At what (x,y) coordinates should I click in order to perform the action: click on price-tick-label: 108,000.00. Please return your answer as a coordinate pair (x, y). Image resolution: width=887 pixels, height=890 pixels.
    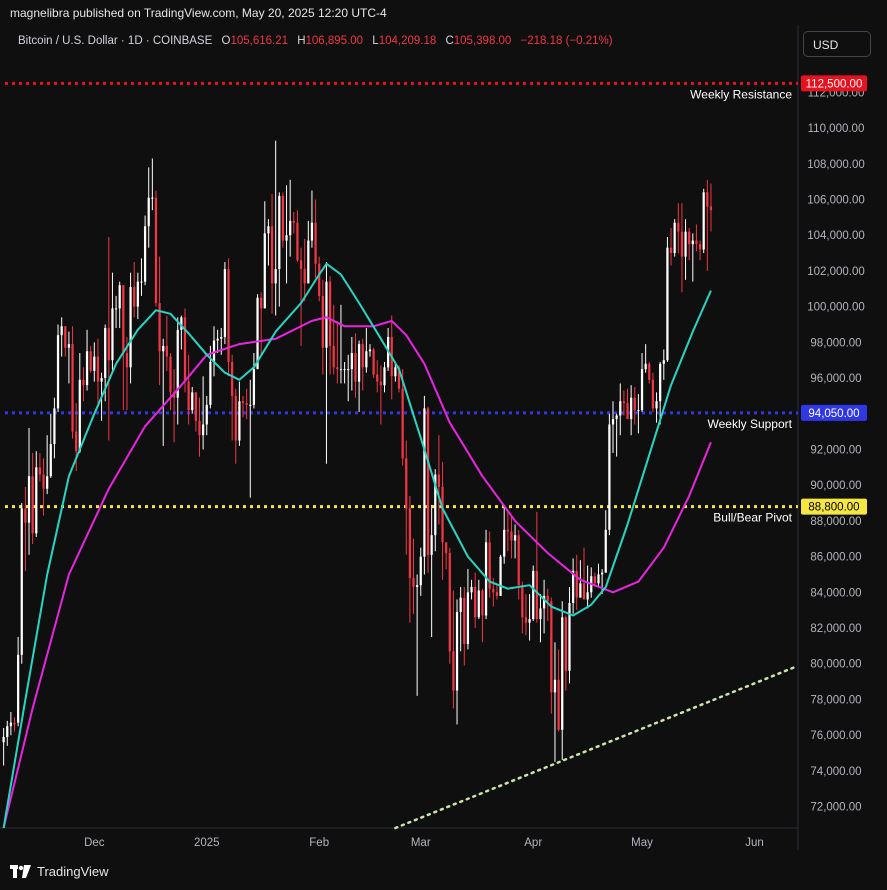
    Looking at the image, I should click on (836, 165).